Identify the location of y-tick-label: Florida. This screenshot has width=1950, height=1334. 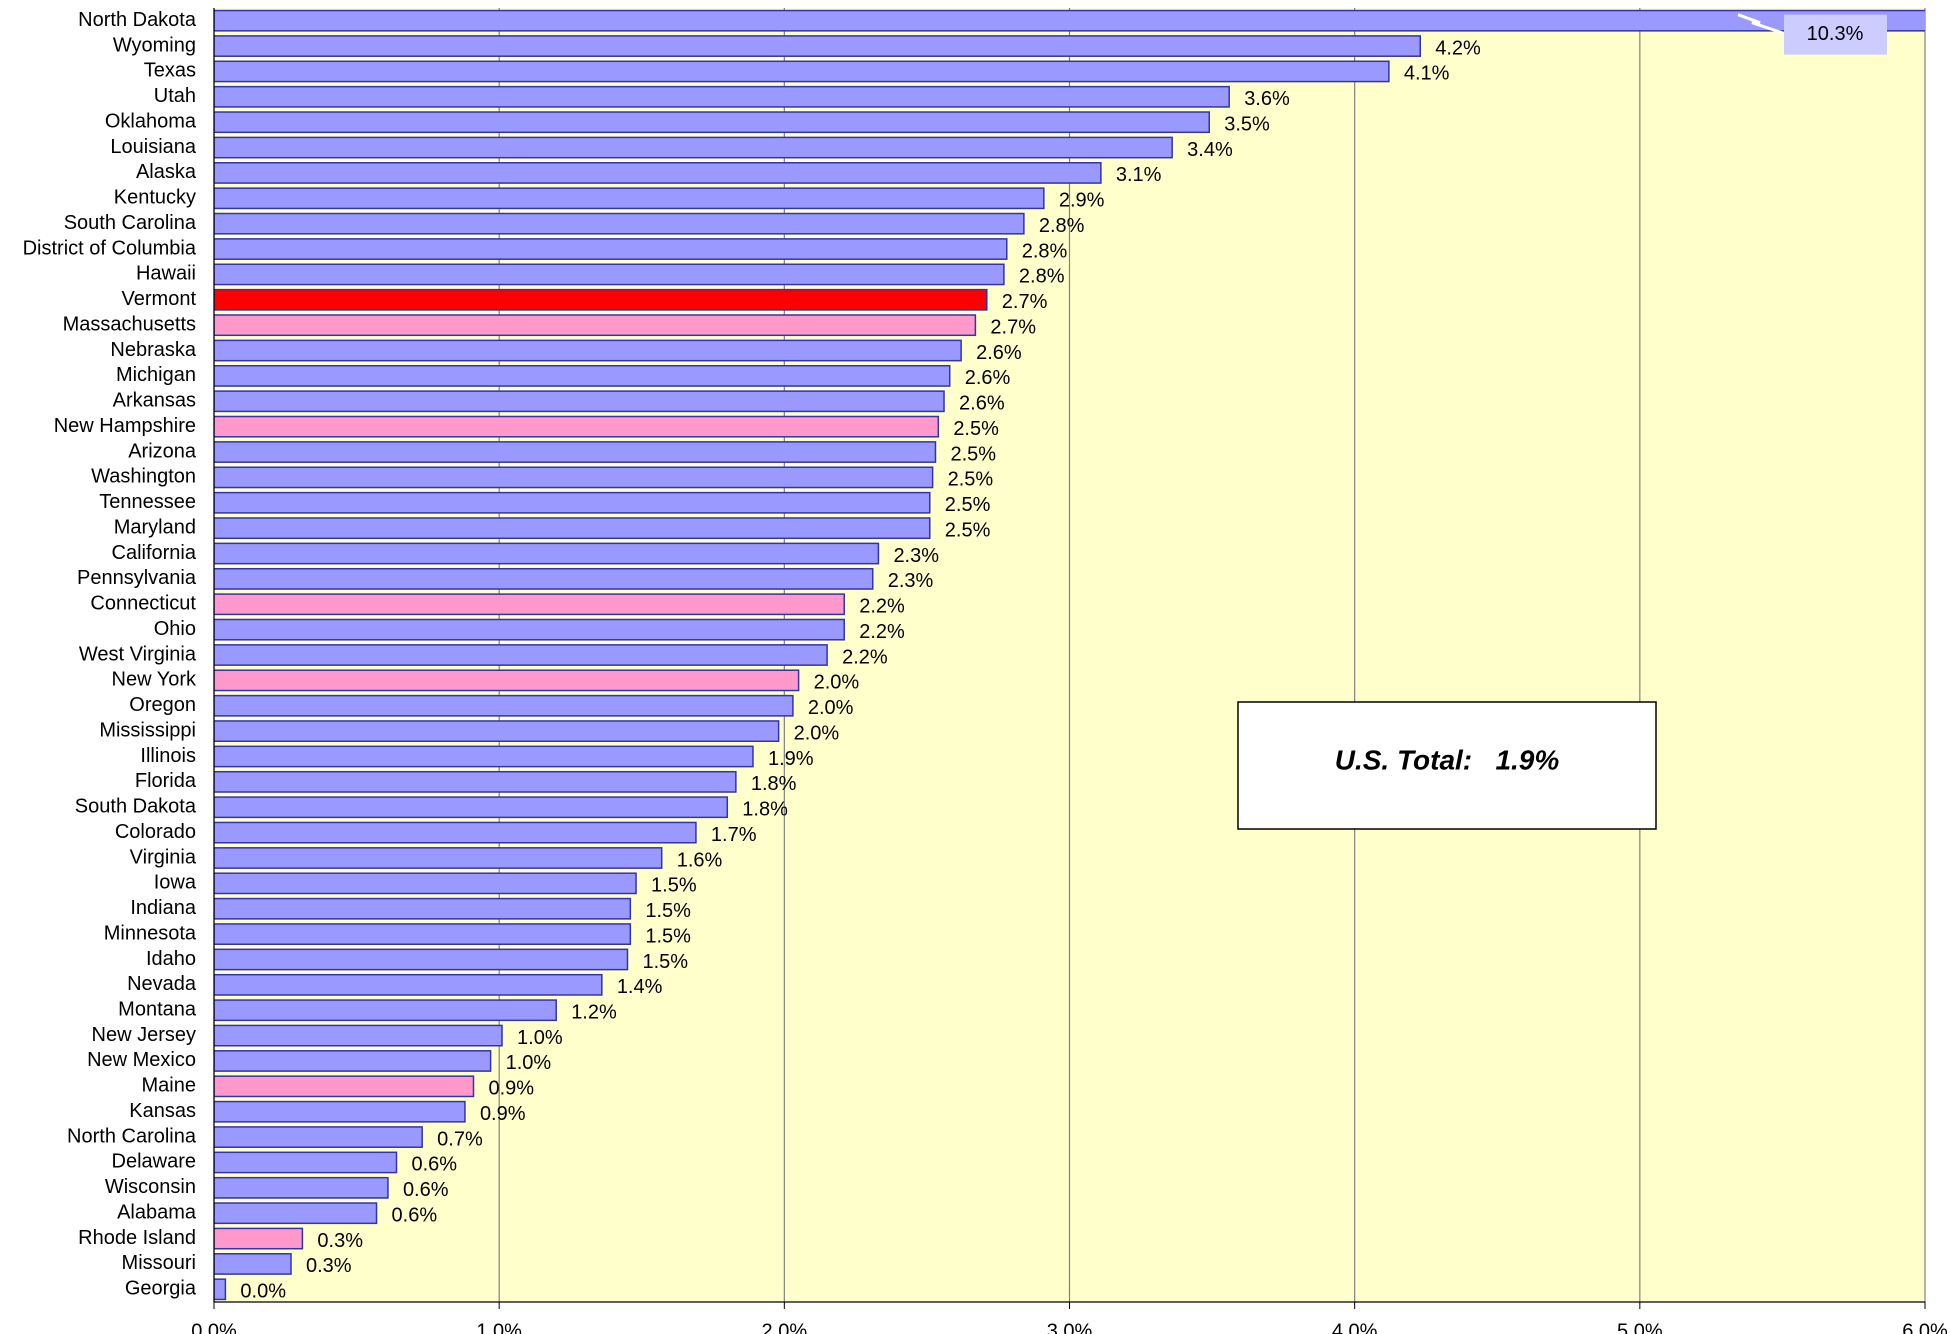
(166, 781).